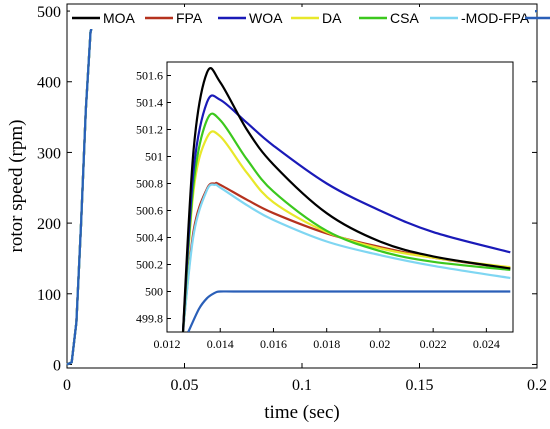 This screenshot has width=550, height=429. I want to click on inset-y-tick-label: 500.8, so click(149, 184).